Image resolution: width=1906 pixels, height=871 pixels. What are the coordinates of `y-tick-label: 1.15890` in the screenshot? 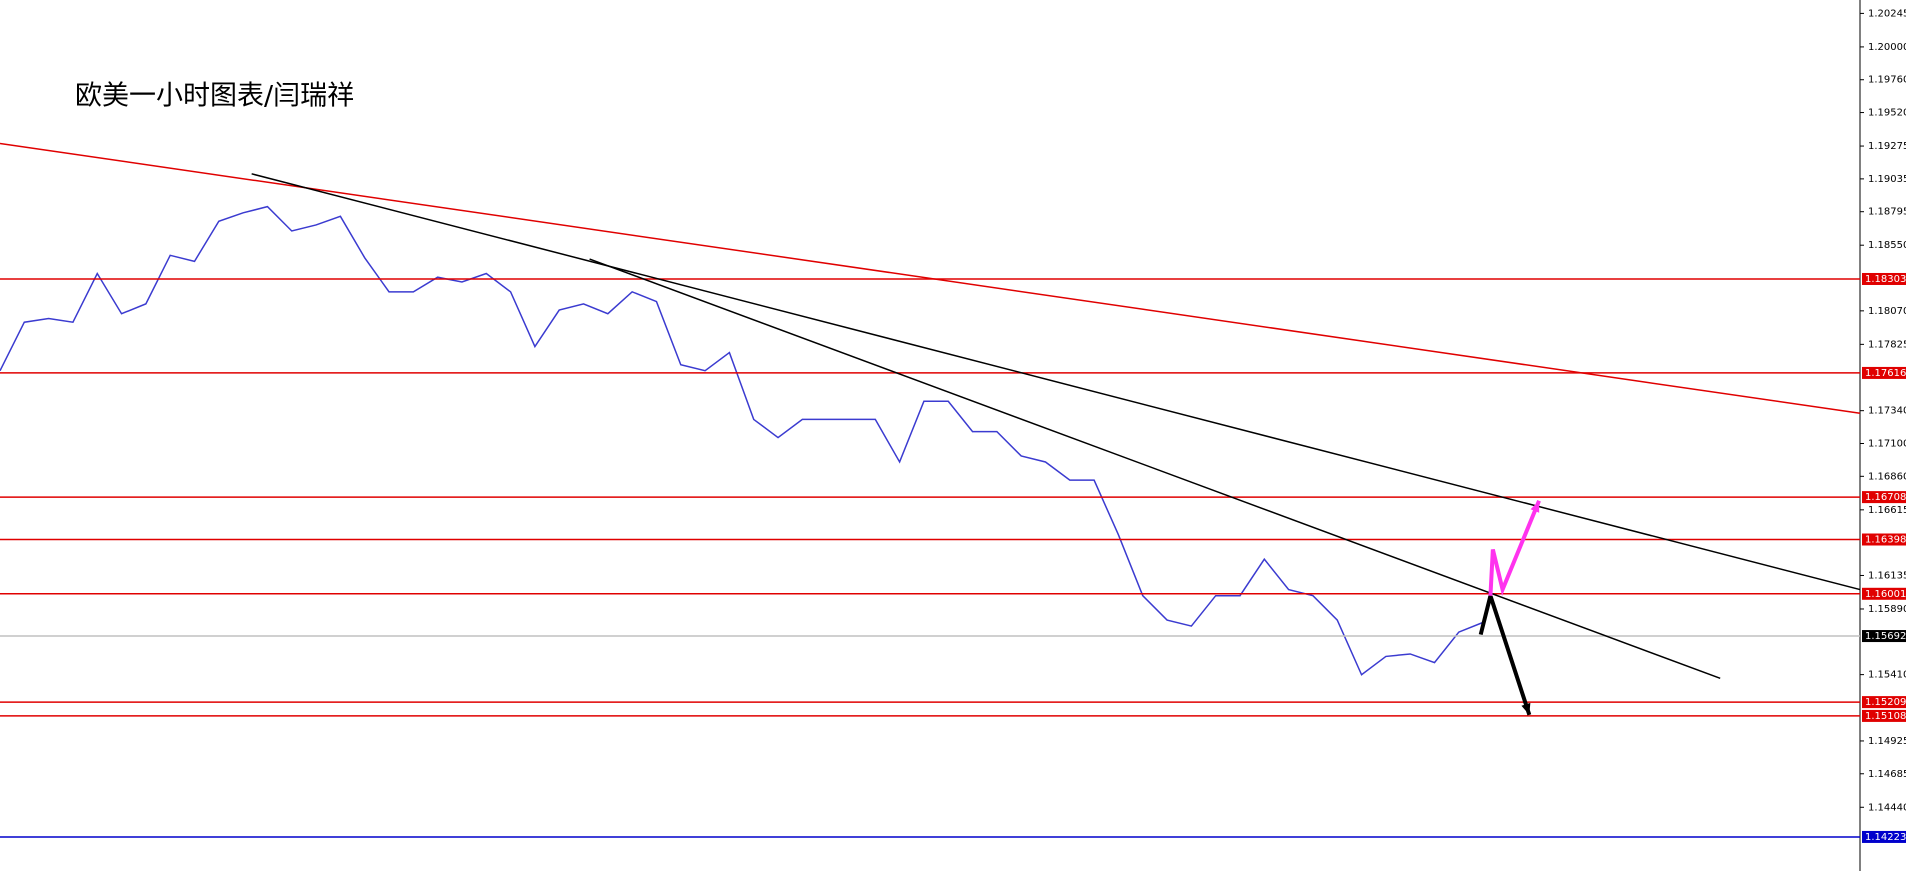 It's located at (1887, 609).